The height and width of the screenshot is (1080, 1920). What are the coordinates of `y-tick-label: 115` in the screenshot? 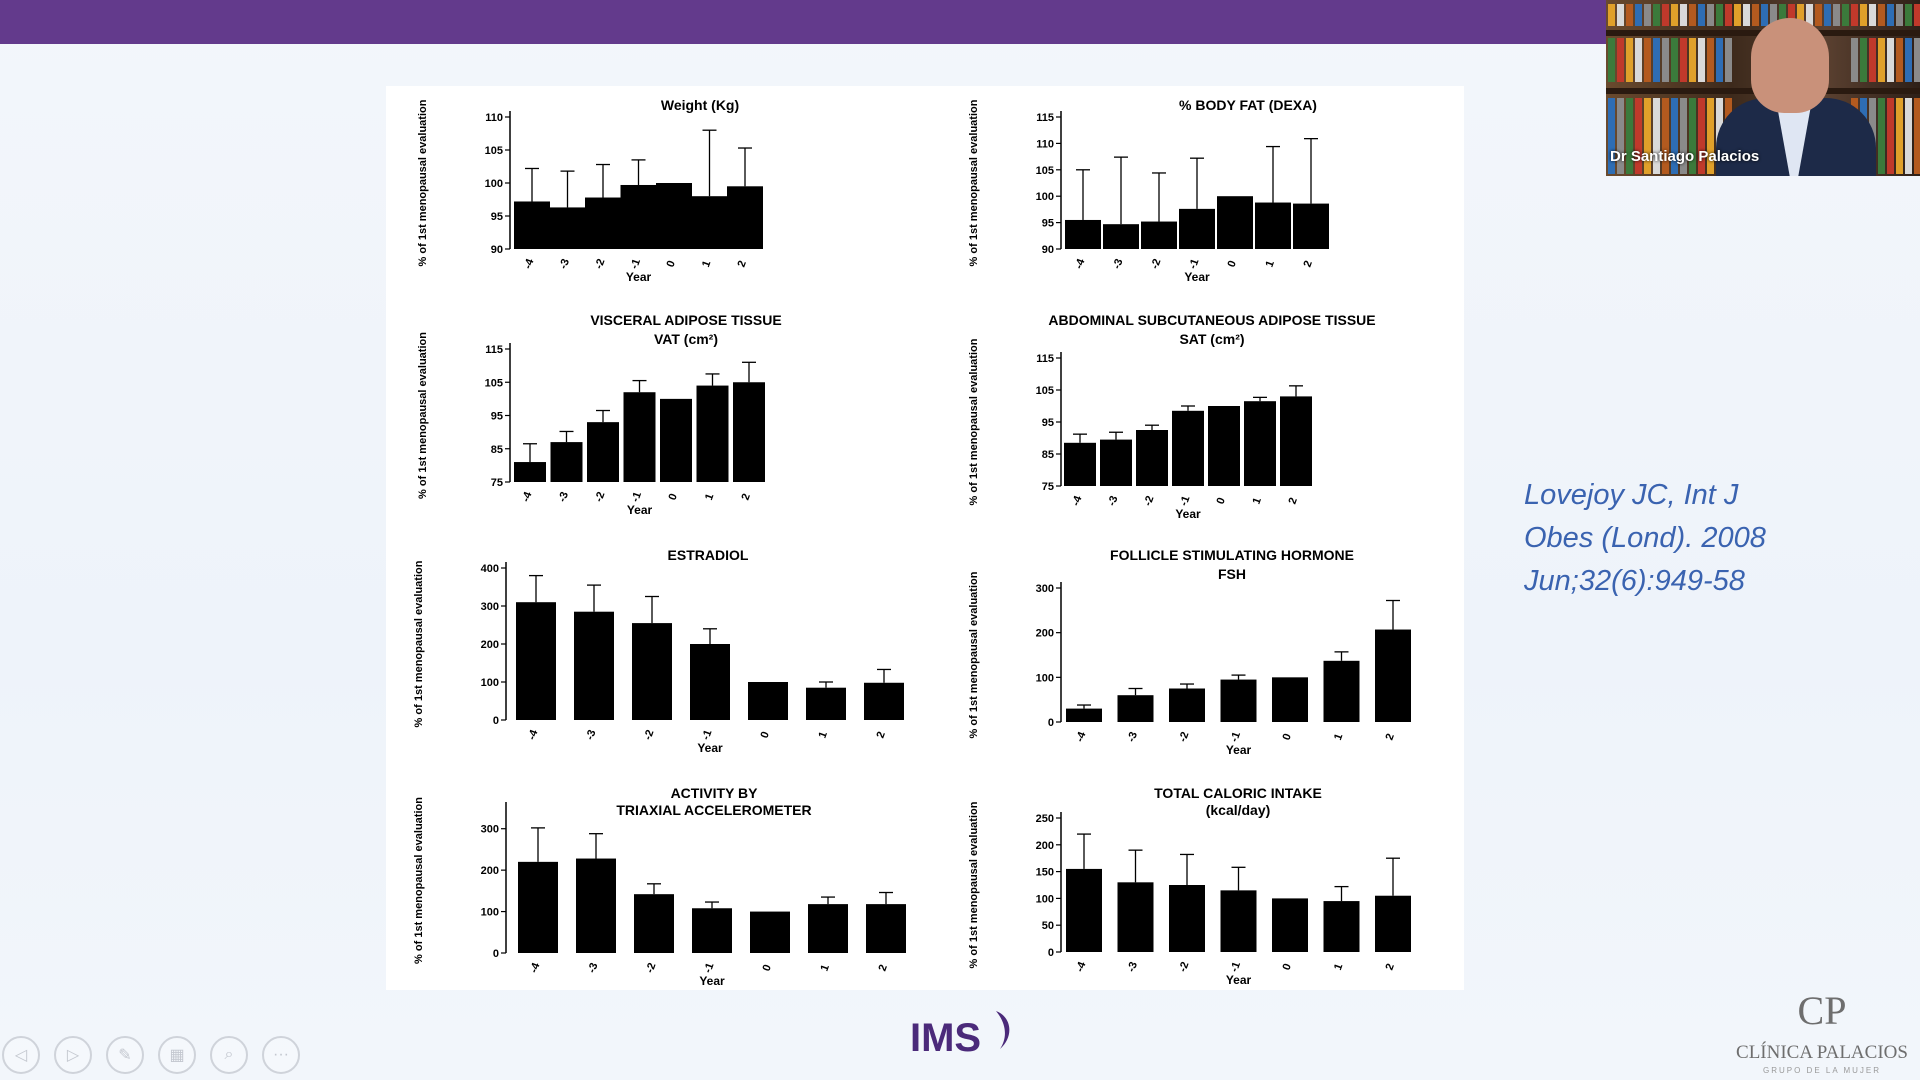 It's located at (1045, 359).